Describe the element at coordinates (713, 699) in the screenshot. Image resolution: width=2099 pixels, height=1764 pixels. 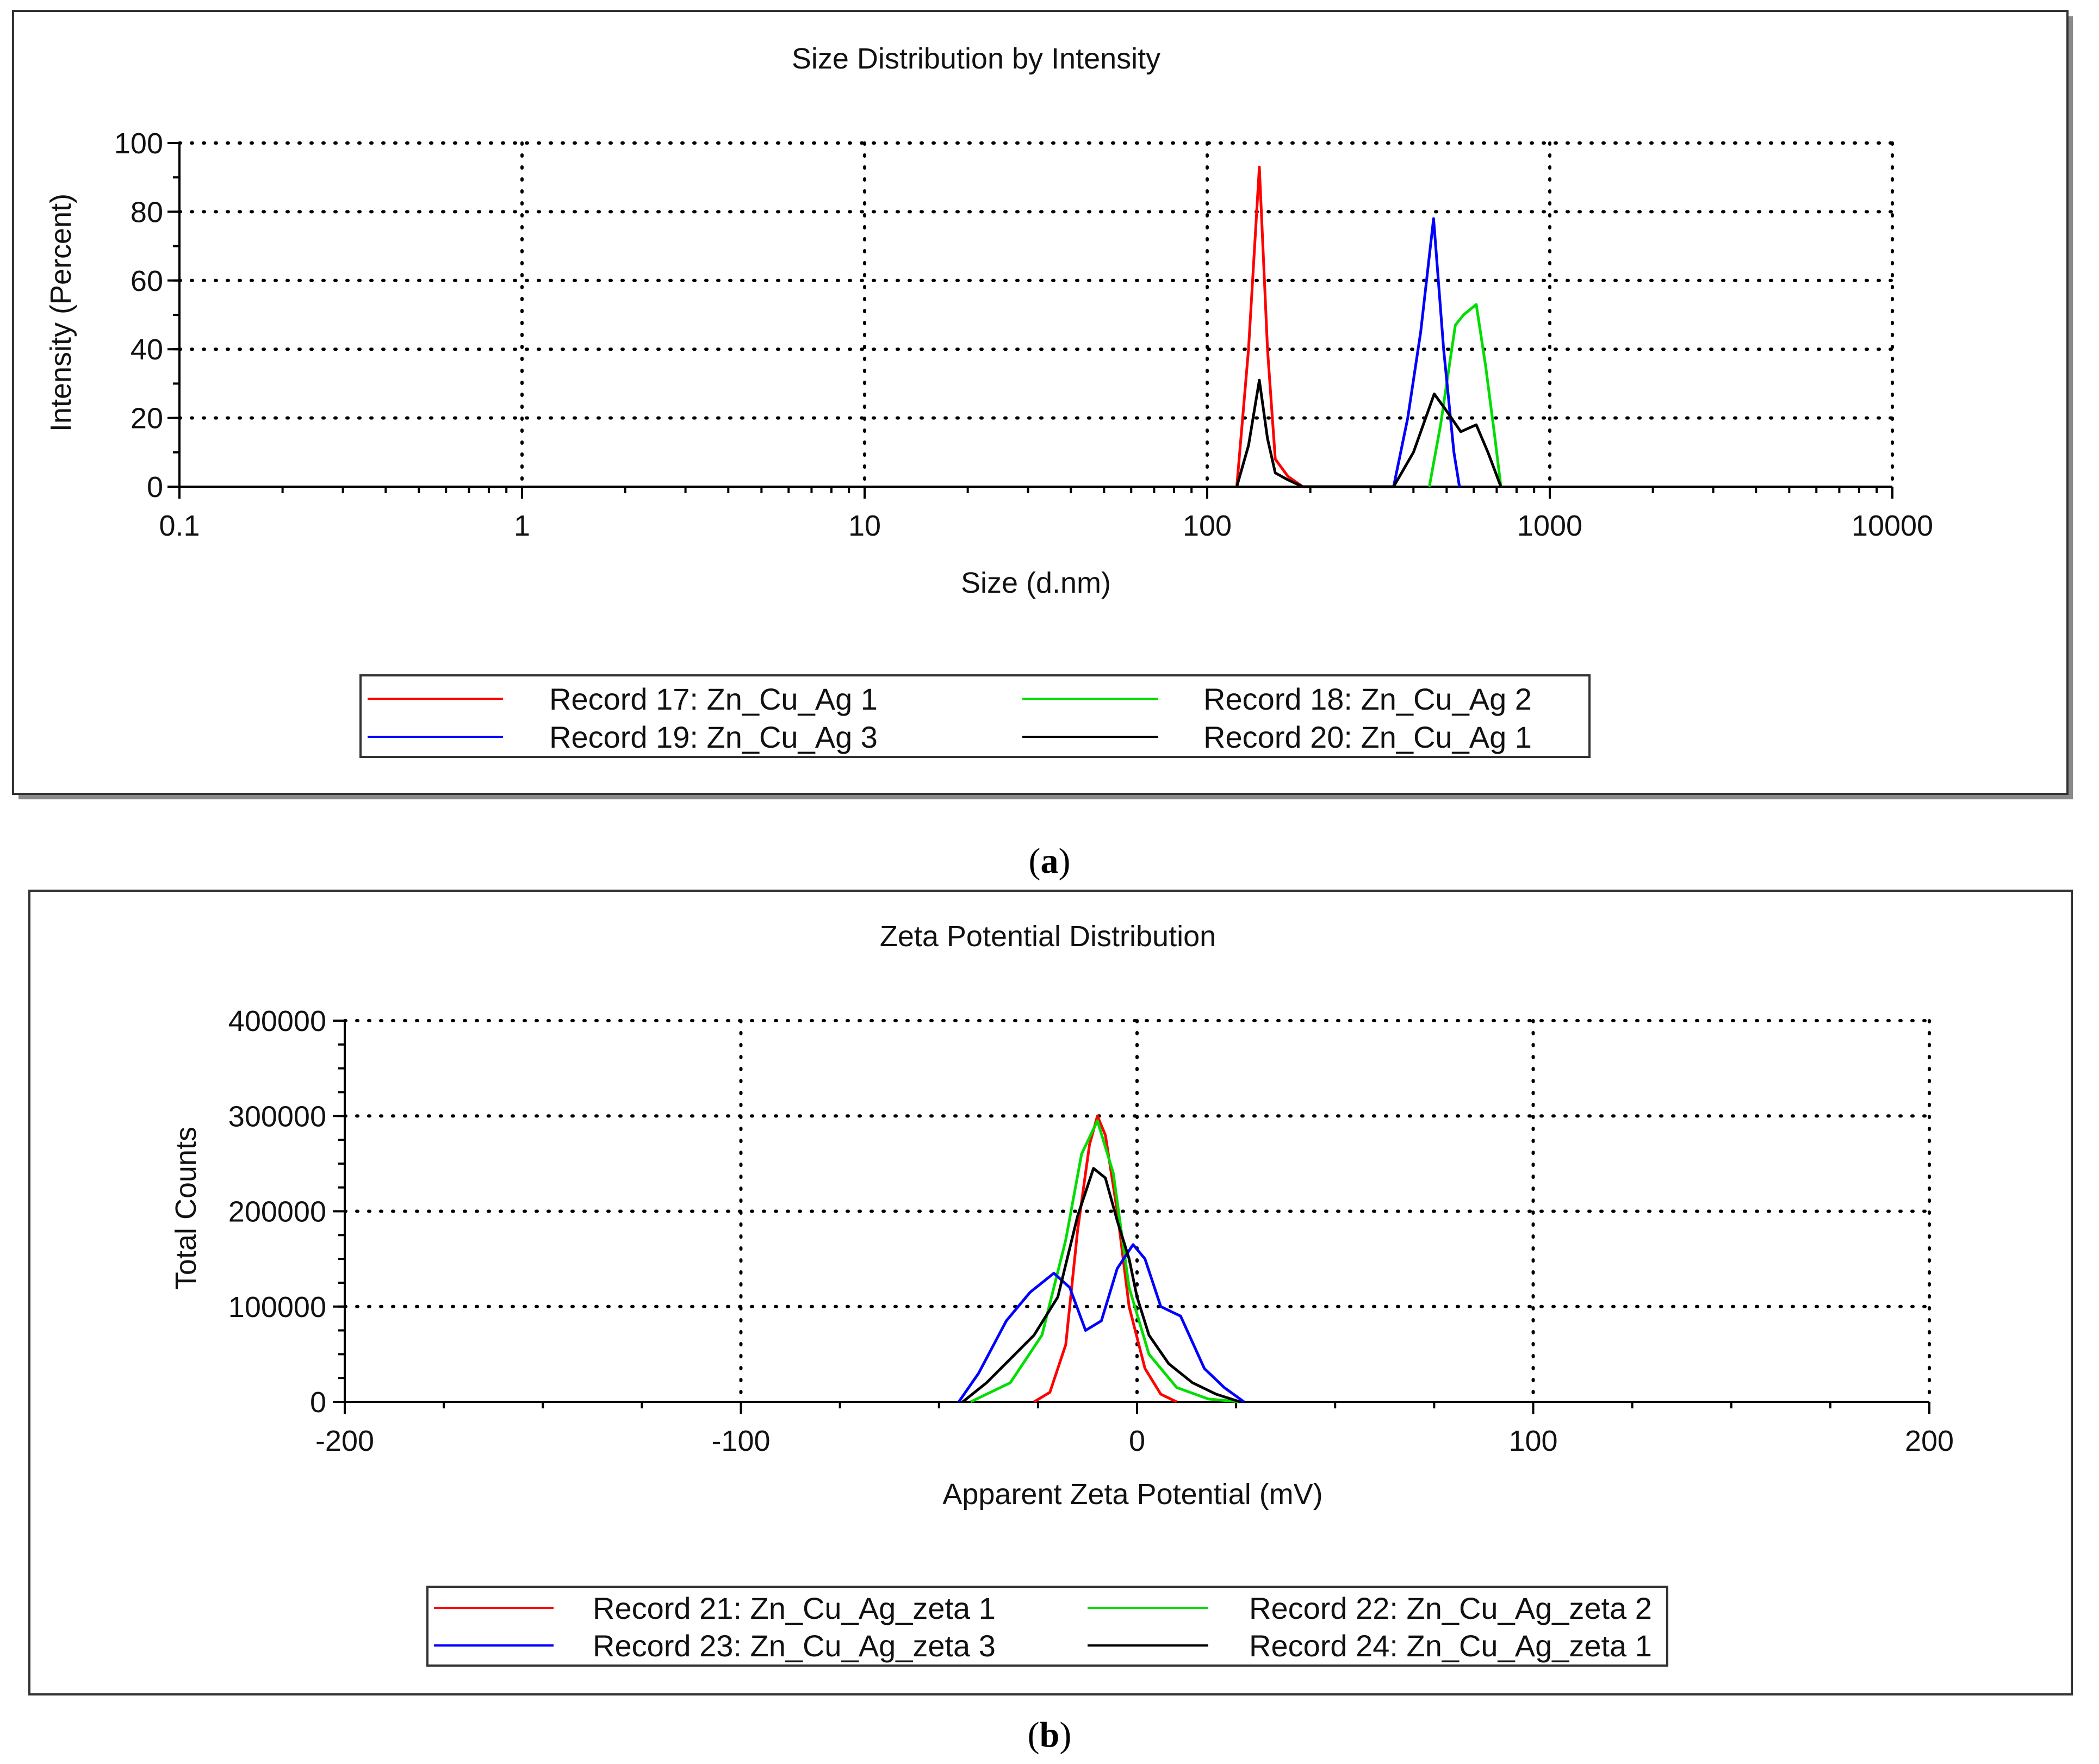
I see `legend-label: Record 17: Zn_Cu_Ag 1` at that location.